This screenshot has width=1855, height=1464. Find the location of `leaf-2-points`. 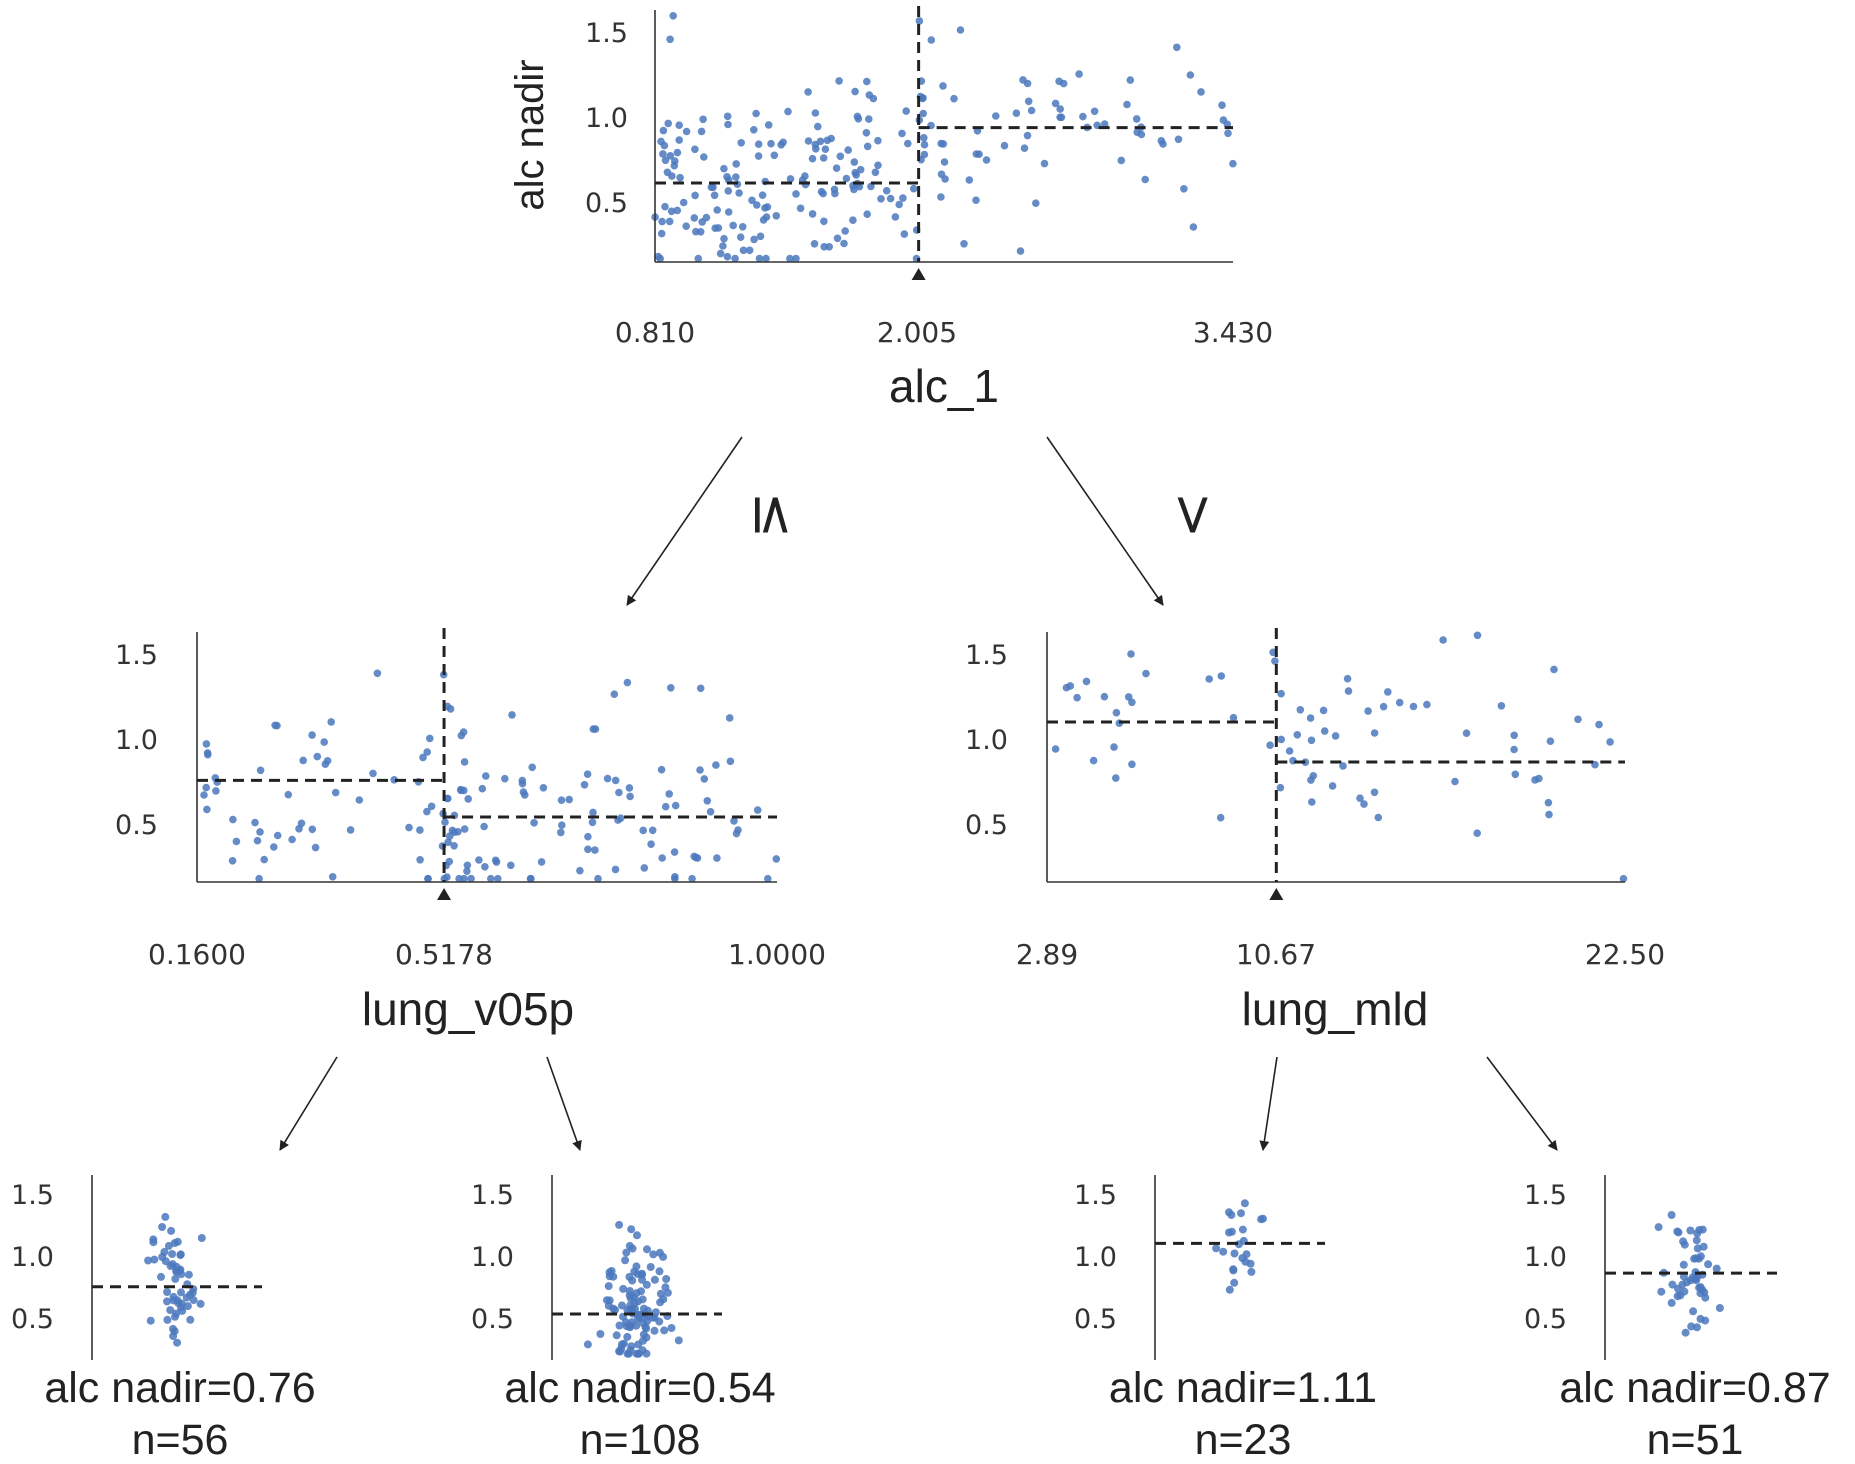

leaf-2-points is located at coordinates (633, 1289).